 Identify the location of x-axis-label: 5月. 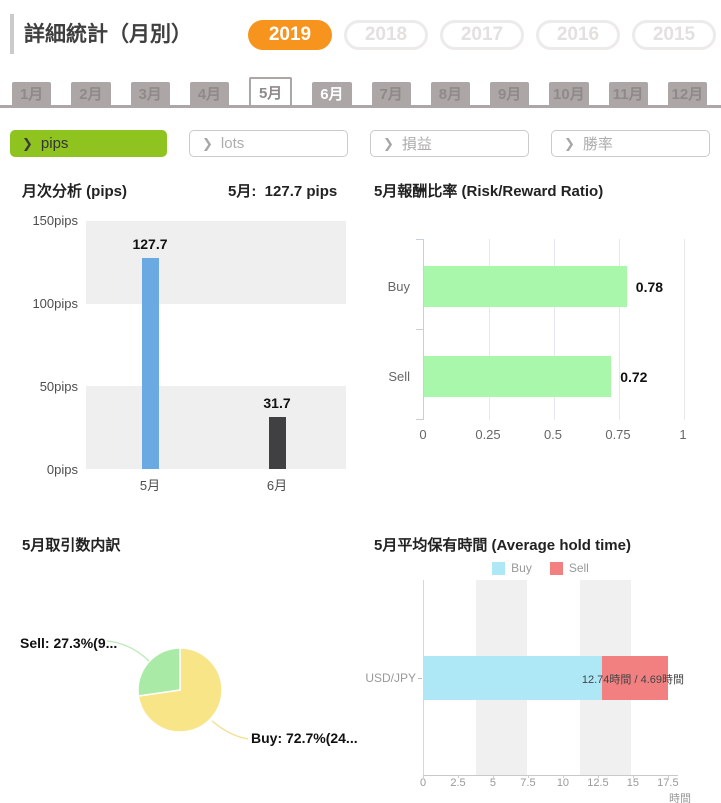
(150, 485).